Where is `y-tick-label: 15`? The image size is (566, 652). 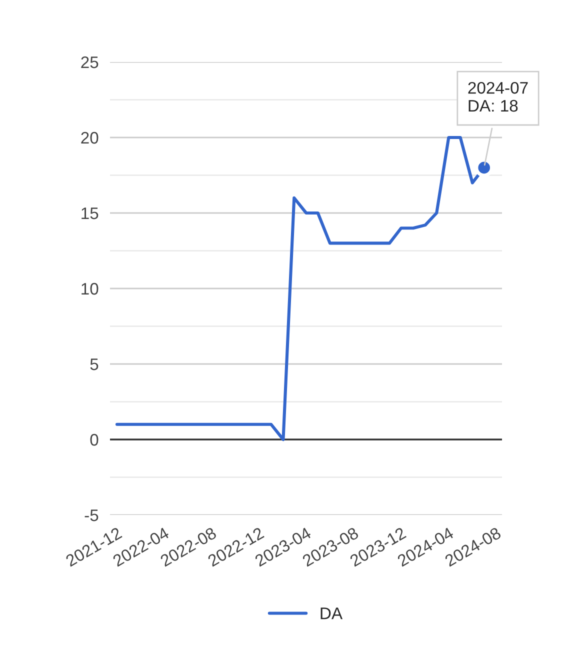
y-tick-label: 15 is located at coordinates (90, 214).